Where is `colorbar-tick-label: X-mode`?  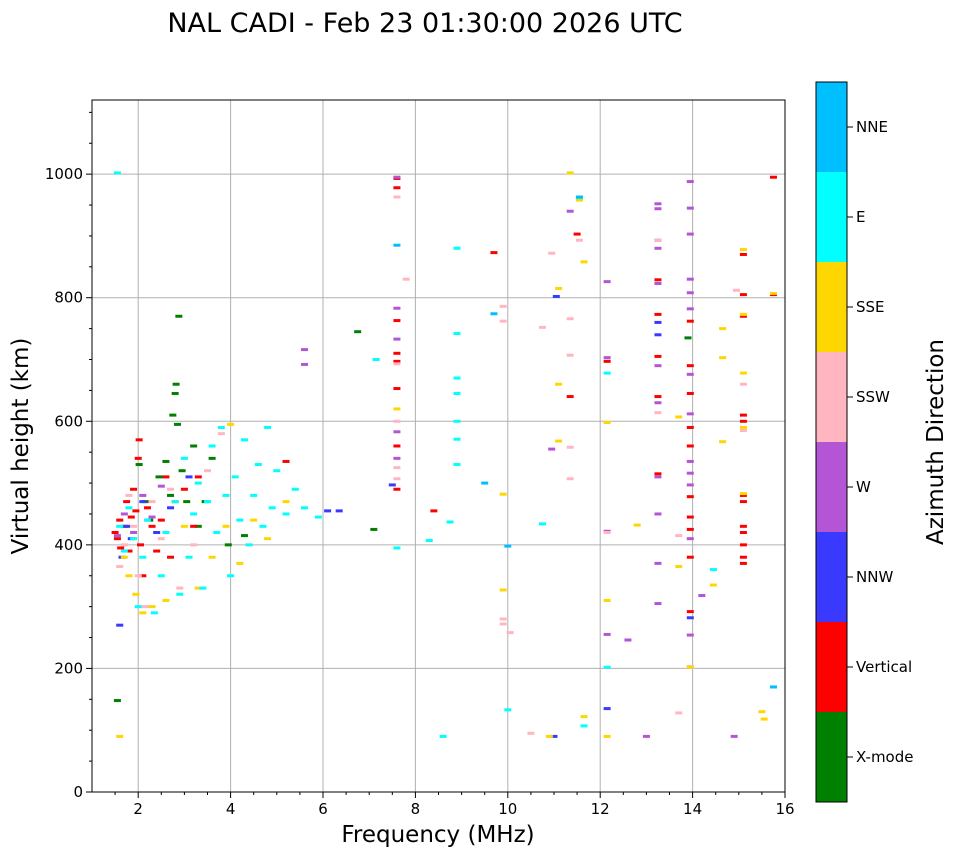 colorbar-tick-label: X-mode is located at coordinates (884, 757).